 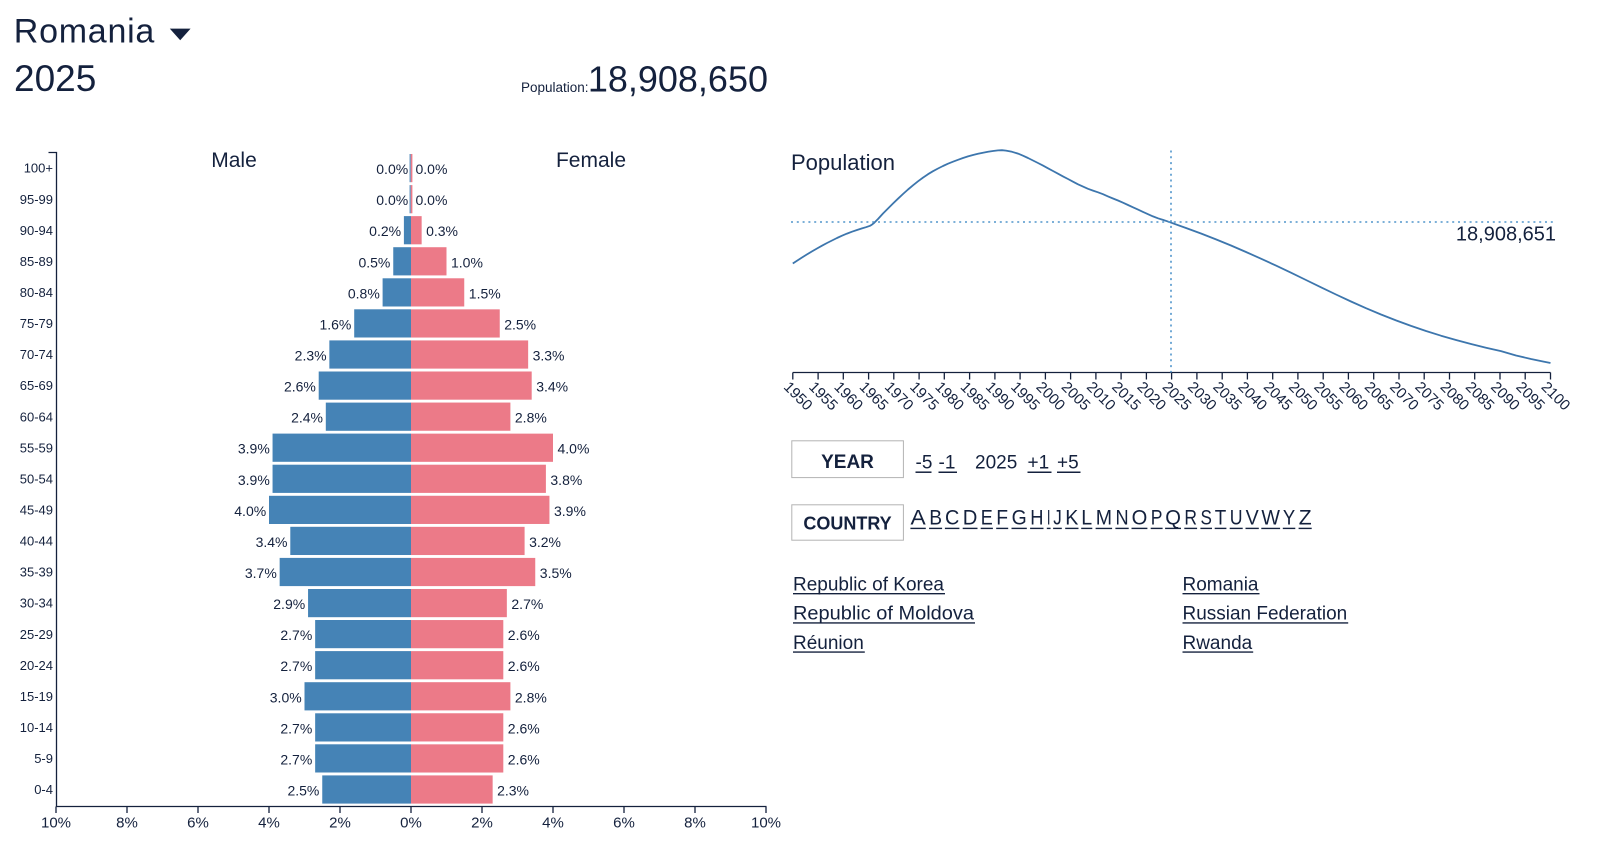 What do you see at coordinates (1270, 518) in the screenshot?
I see `svg-text: W` at bounding box center [1270, 518].